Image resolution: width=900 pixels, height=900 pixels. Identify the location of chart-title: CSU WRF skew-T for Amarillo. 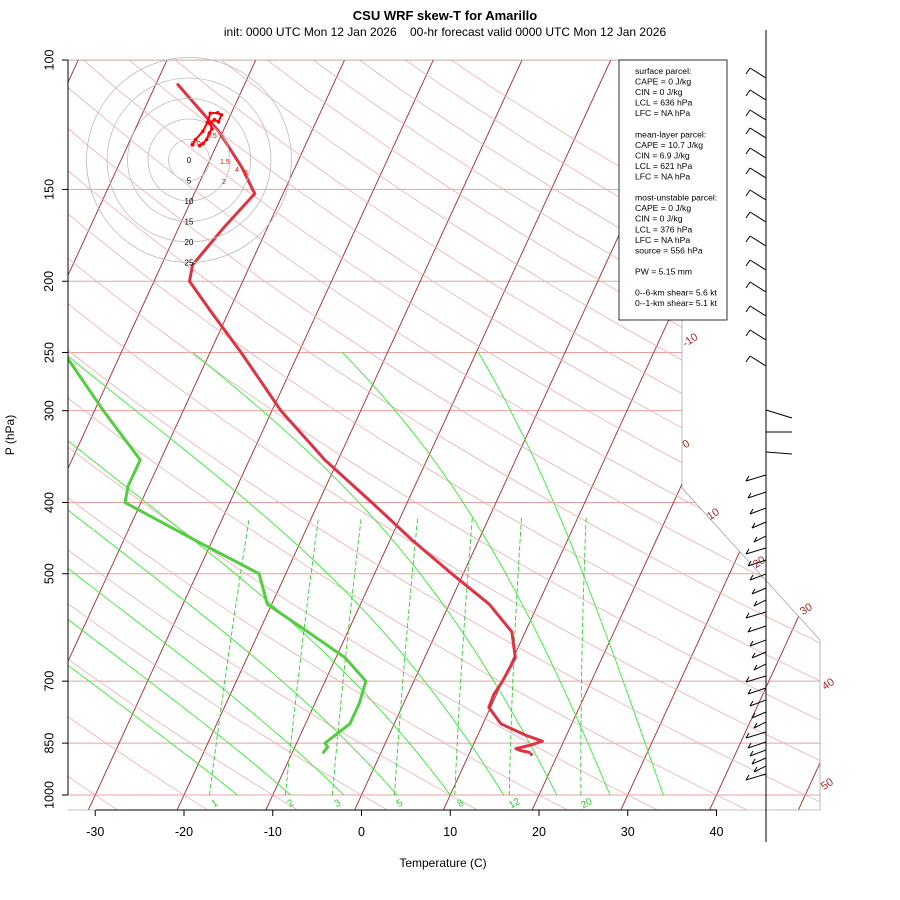
(445, 15).